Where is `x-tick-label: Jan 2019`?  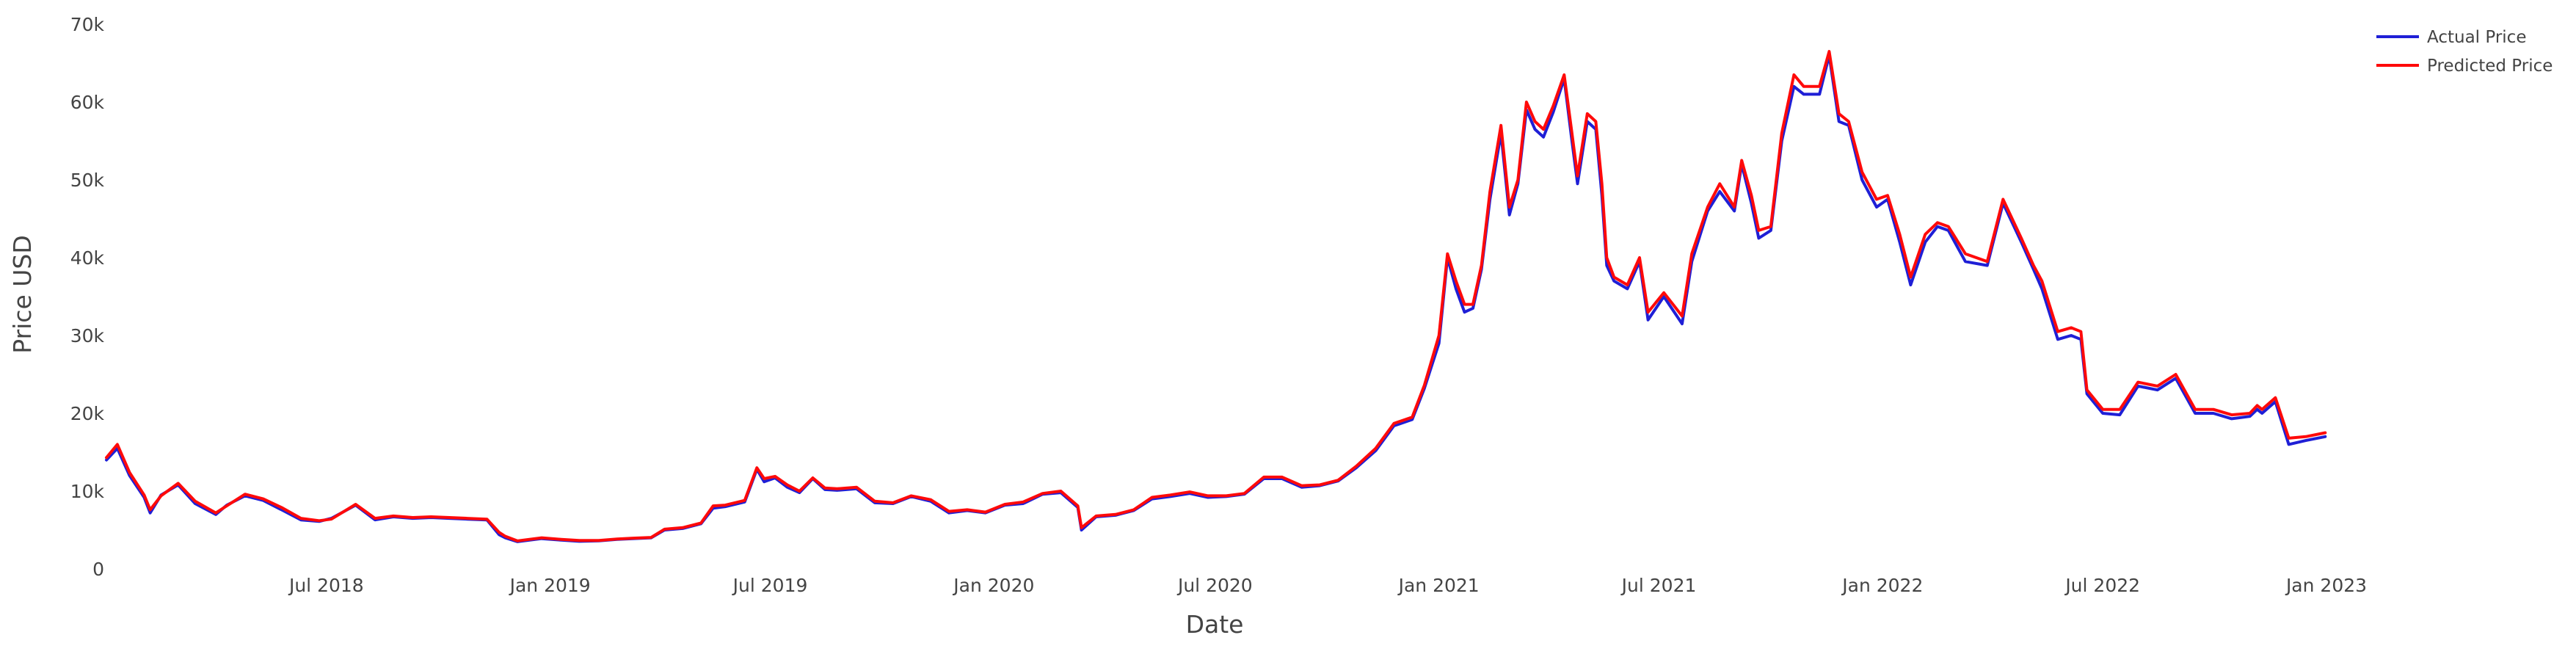
x-tick-label: Jan 2019 is located at coordinates (550, 585).